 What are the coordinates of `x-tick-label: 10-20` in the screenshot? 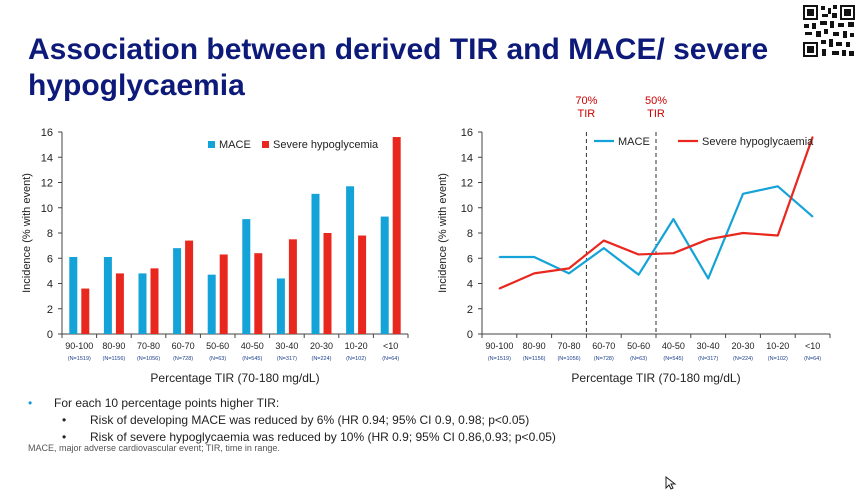 It's located at (356, 346).